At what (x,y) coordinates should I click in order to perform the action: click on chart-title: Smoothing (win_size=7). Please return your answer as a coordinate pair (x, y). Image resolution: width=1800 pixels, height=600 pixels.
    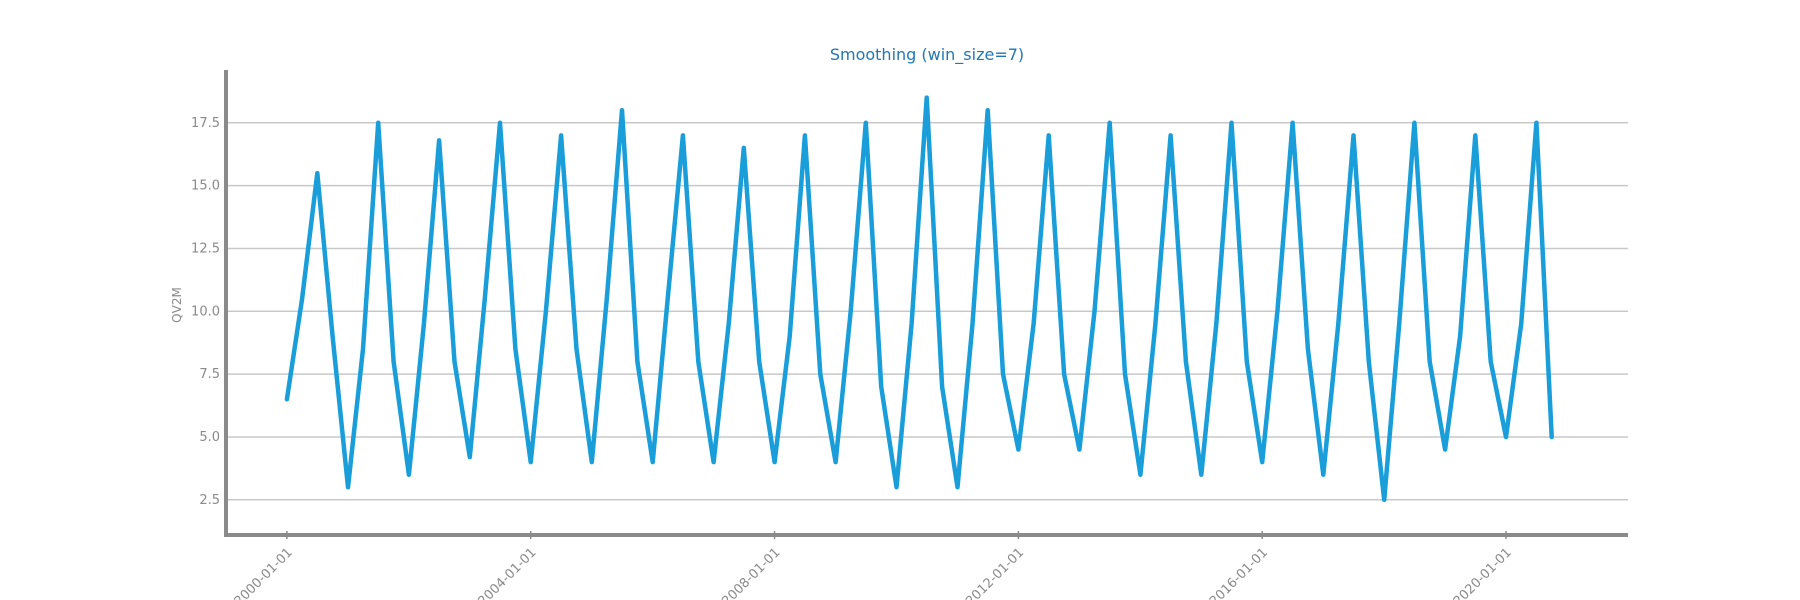
    Looking at the image, I should click on (927, 55).